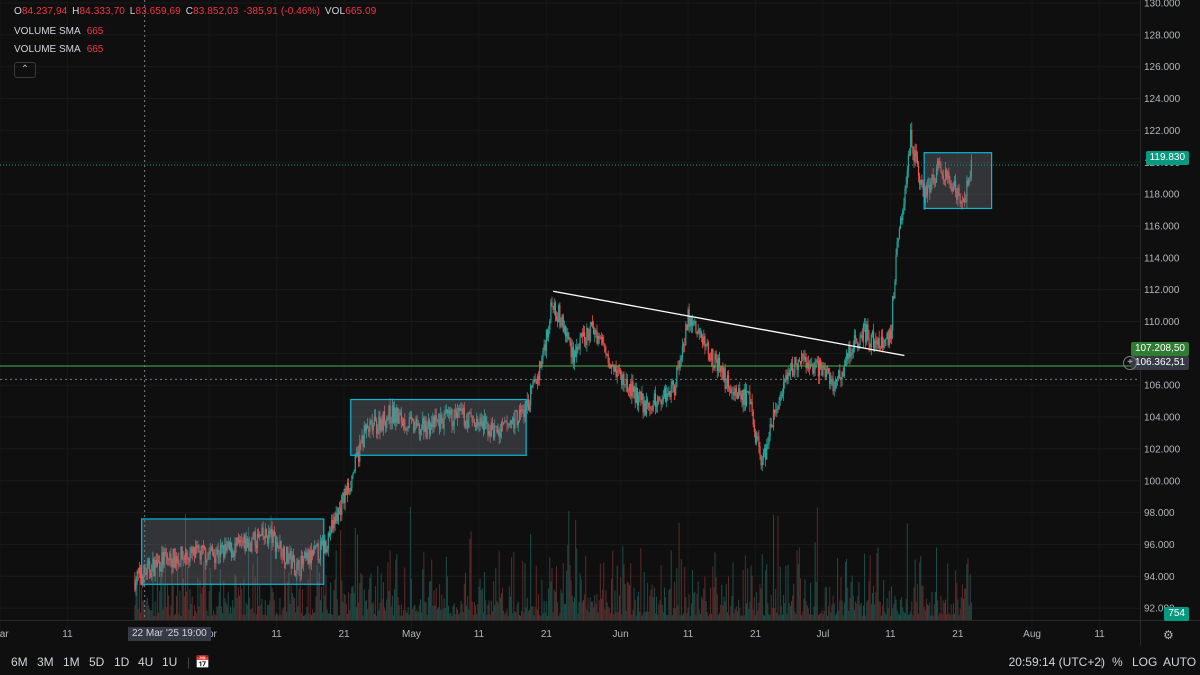 The width and height of the screenshot is (1200, 675). Describe the element at coordinates (58, 31) in the screenshot. I see `indicator-volume-sma-1: VOLUME SMA 665` at that location.